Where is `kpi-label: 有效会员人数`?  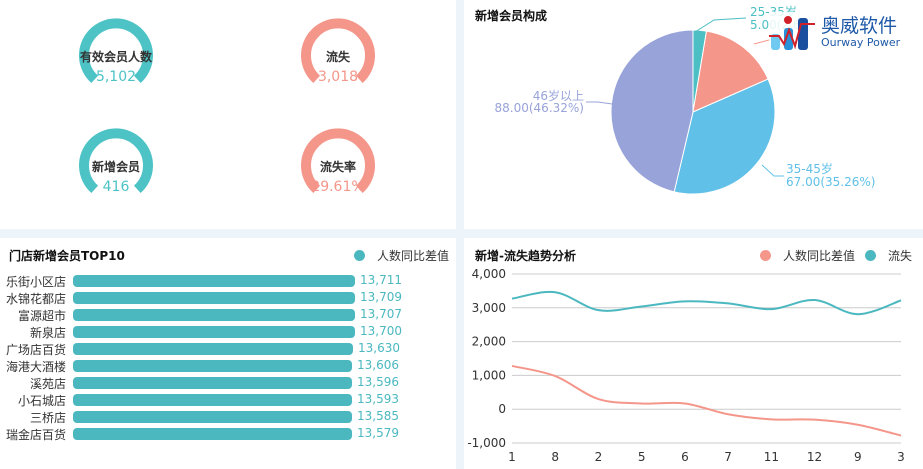
kpi-label: 有效会员人数 is located at coordinates (115, 57).